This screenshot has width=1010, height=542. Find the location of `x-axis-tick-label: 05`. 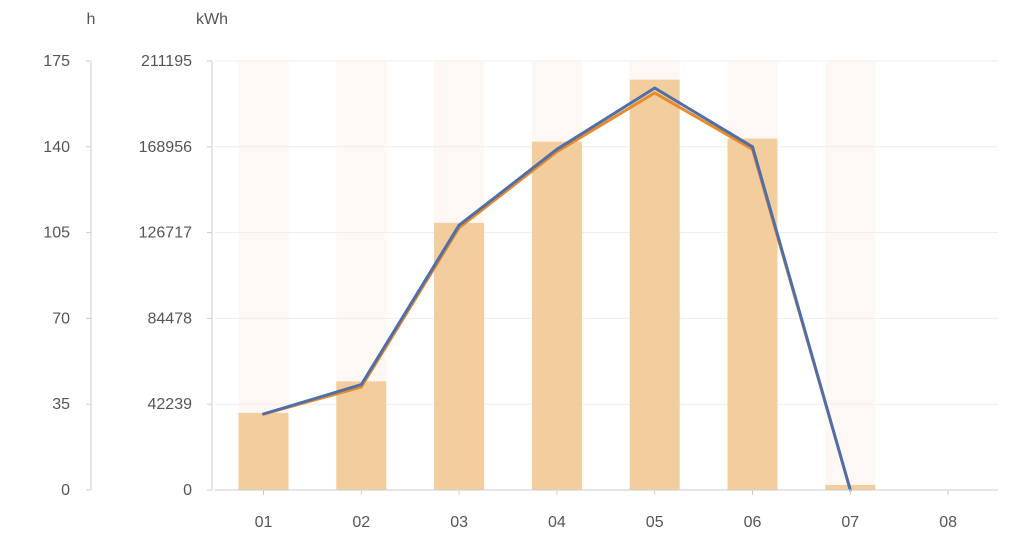

x-axis-tick-label: 05 is located at coordinates (655, 522).